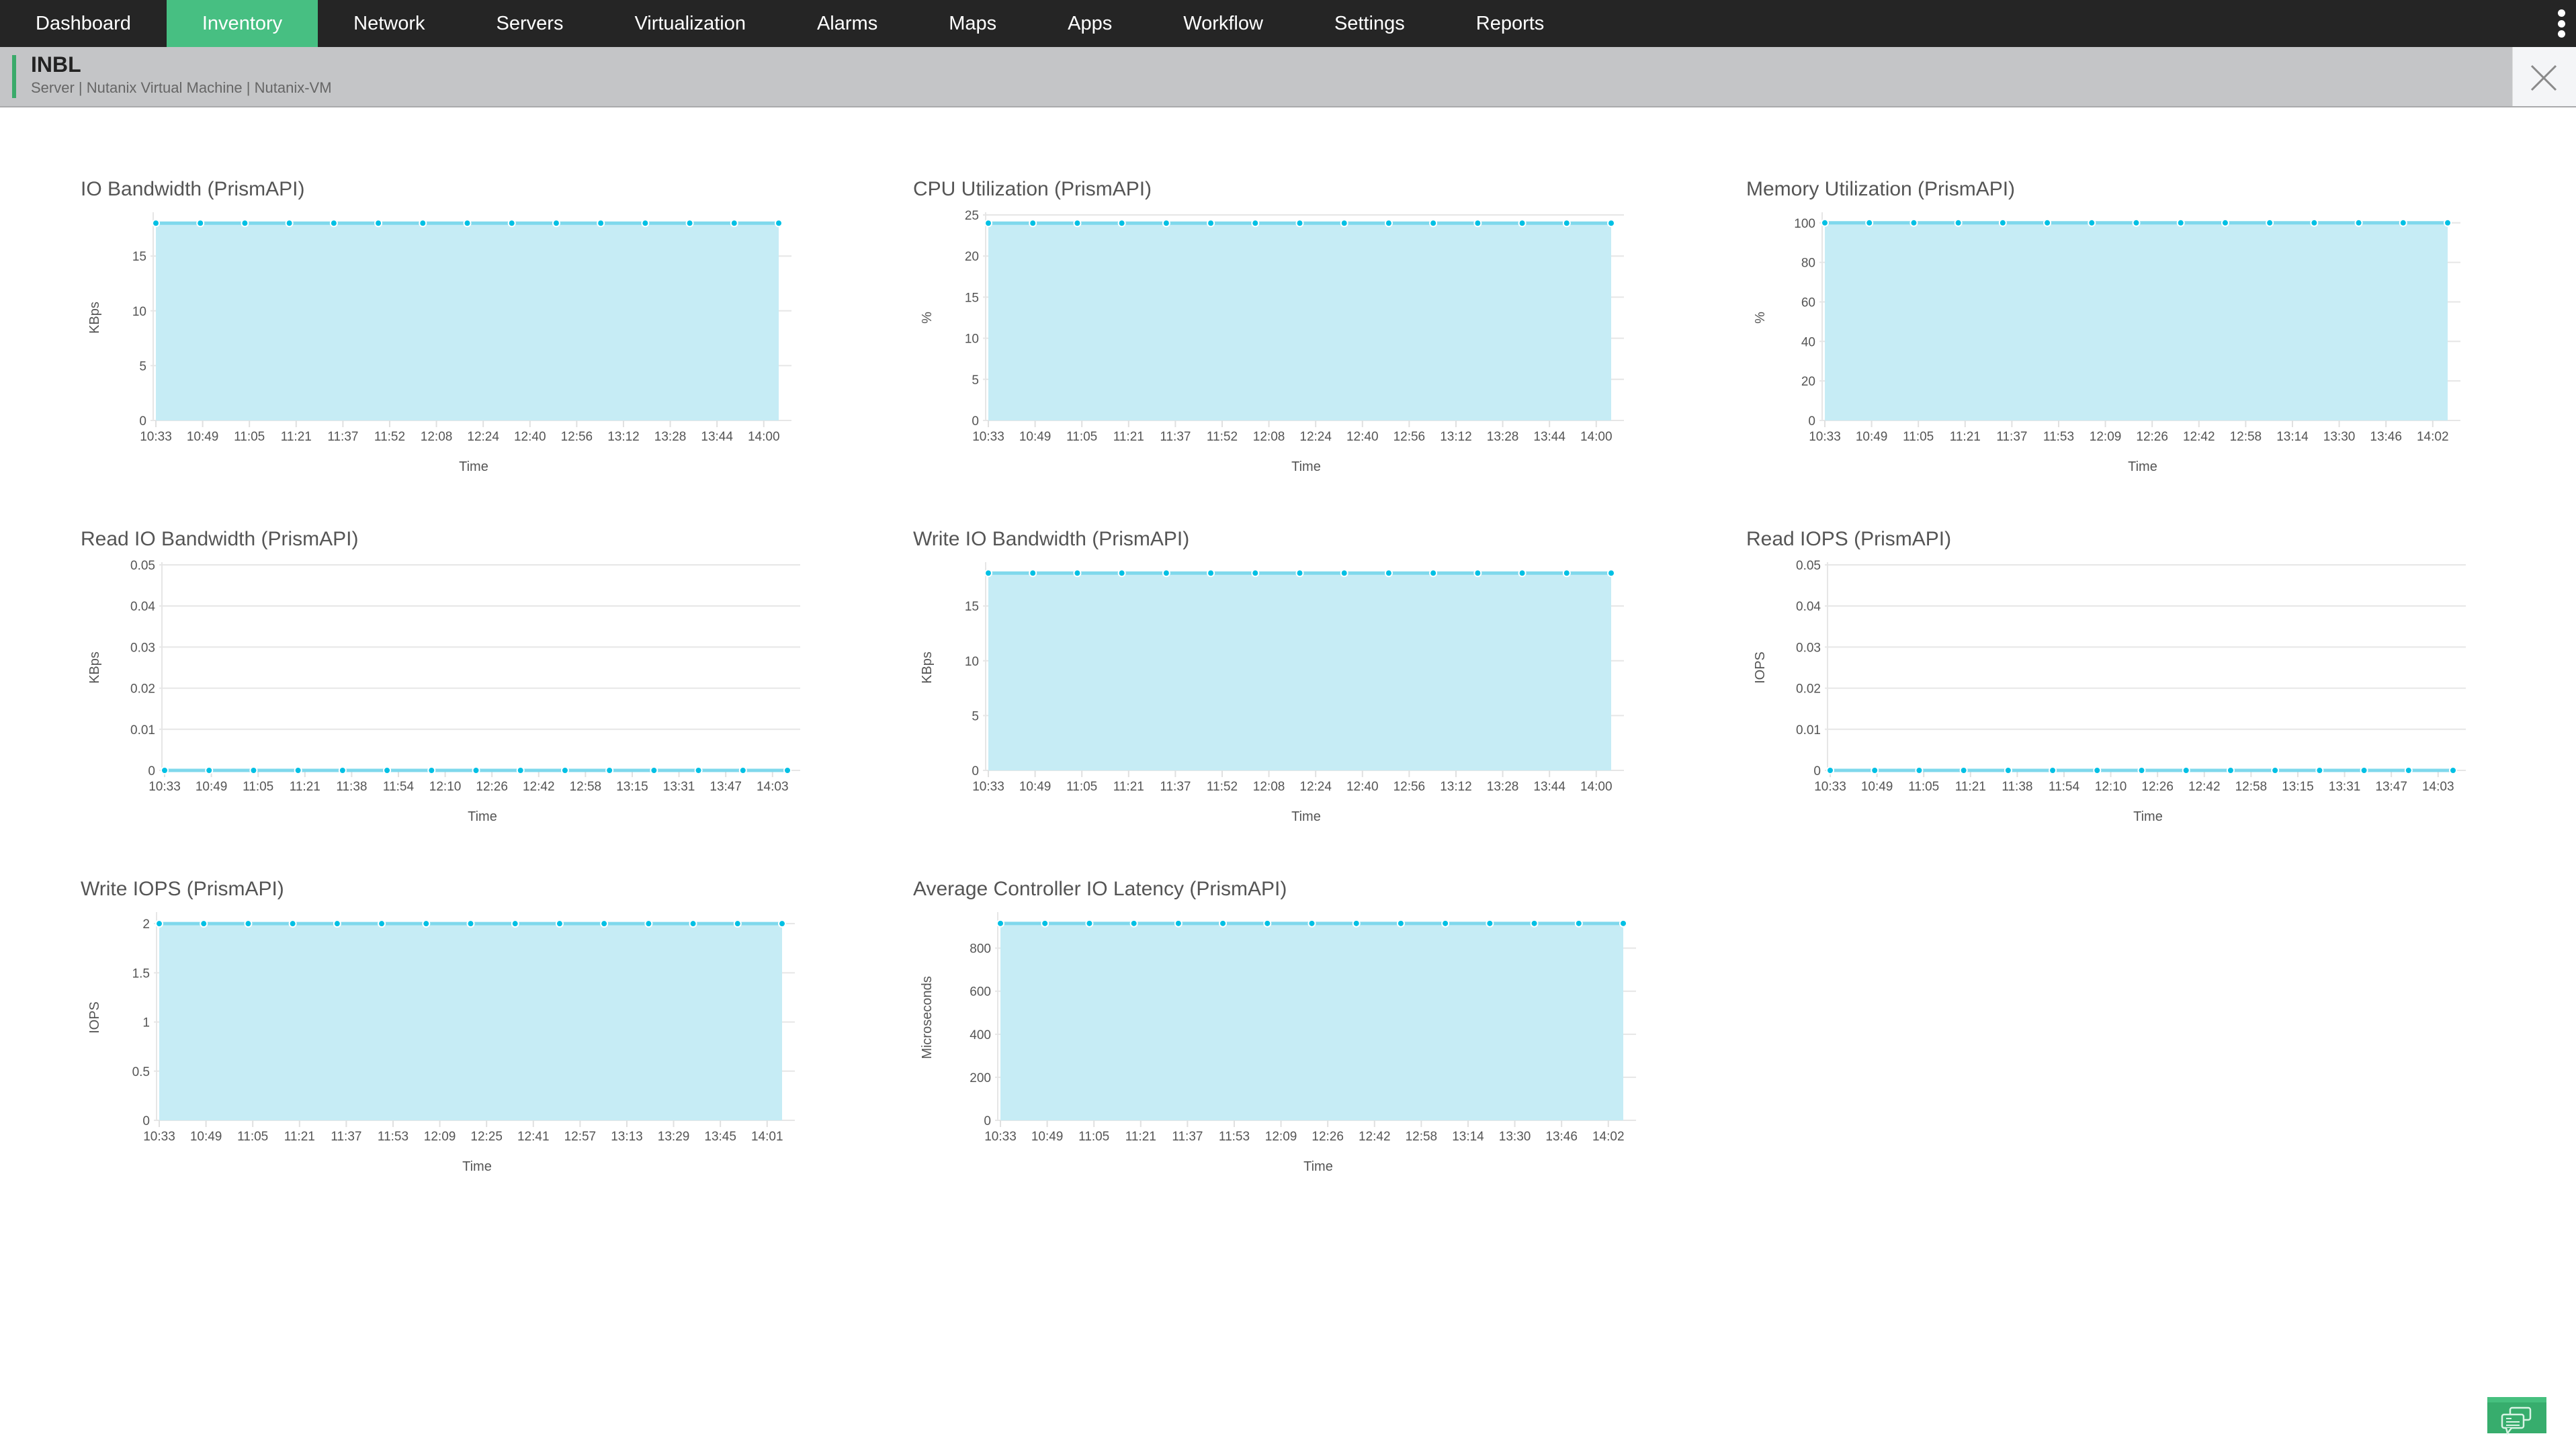  Describe the element at coordinates (83, 23) in the screenshot. I see `nav-dashboard: Dashboard` at that location.